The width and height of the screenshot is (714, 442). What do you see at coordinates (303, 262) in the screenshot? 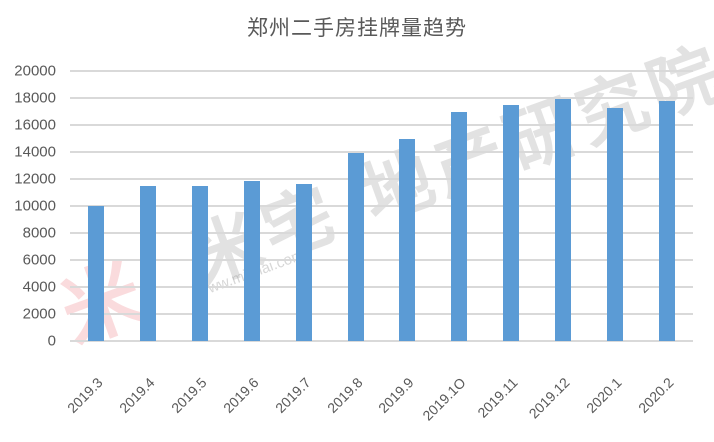
I see `bar-2019.7` at bounding box center [303, 262].